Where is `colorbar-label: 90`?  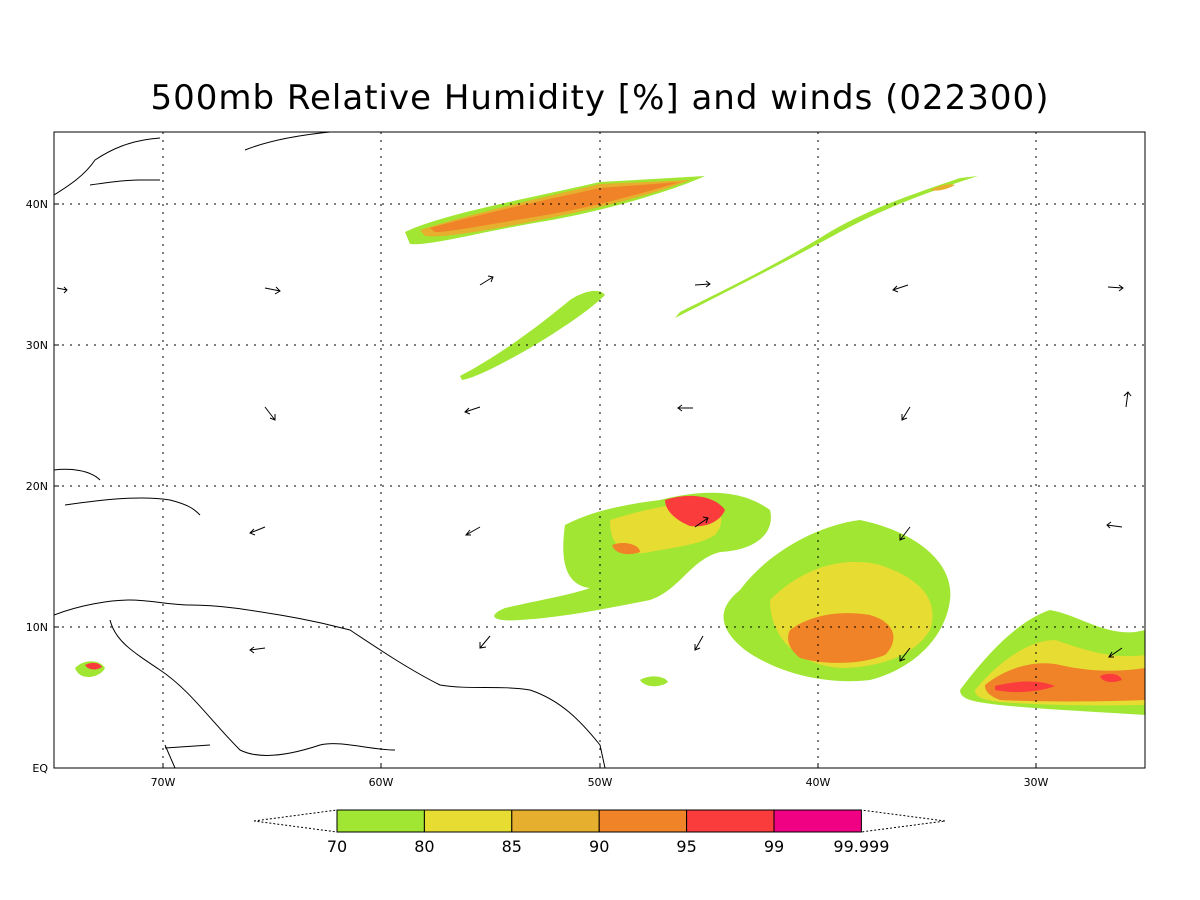
colorbar-label: 90 is located at coordinates (599, 846).